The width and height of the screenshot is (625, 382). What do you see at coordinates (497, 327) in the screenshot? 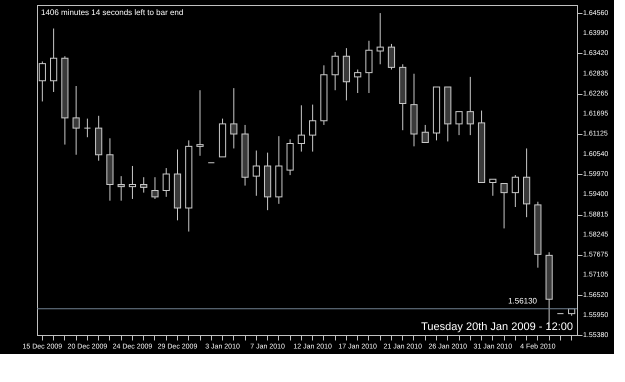
I see `annotation: Tuesday 20th Jan 2009 - 12:00` at bounding box center [497, 327].